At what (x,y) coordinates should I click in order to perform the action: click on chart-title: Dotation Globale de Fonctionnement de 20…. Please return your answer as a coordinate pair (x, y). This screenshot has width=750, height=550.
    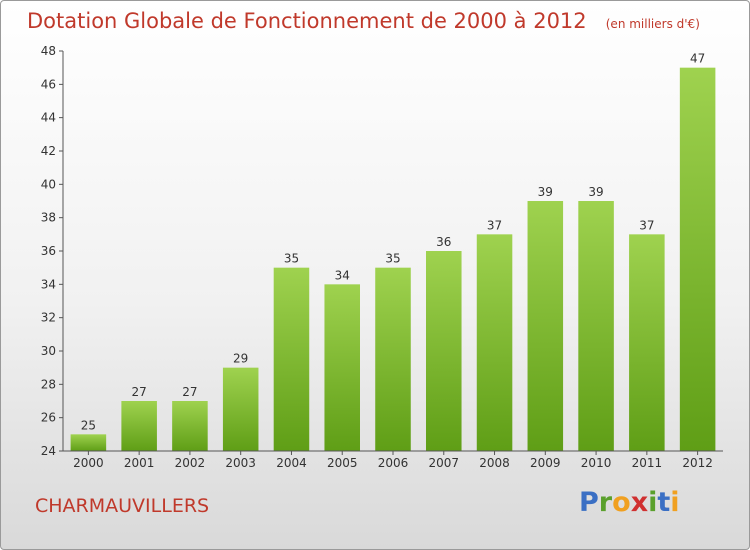
    Looking at the image, I should click on (307, 21).